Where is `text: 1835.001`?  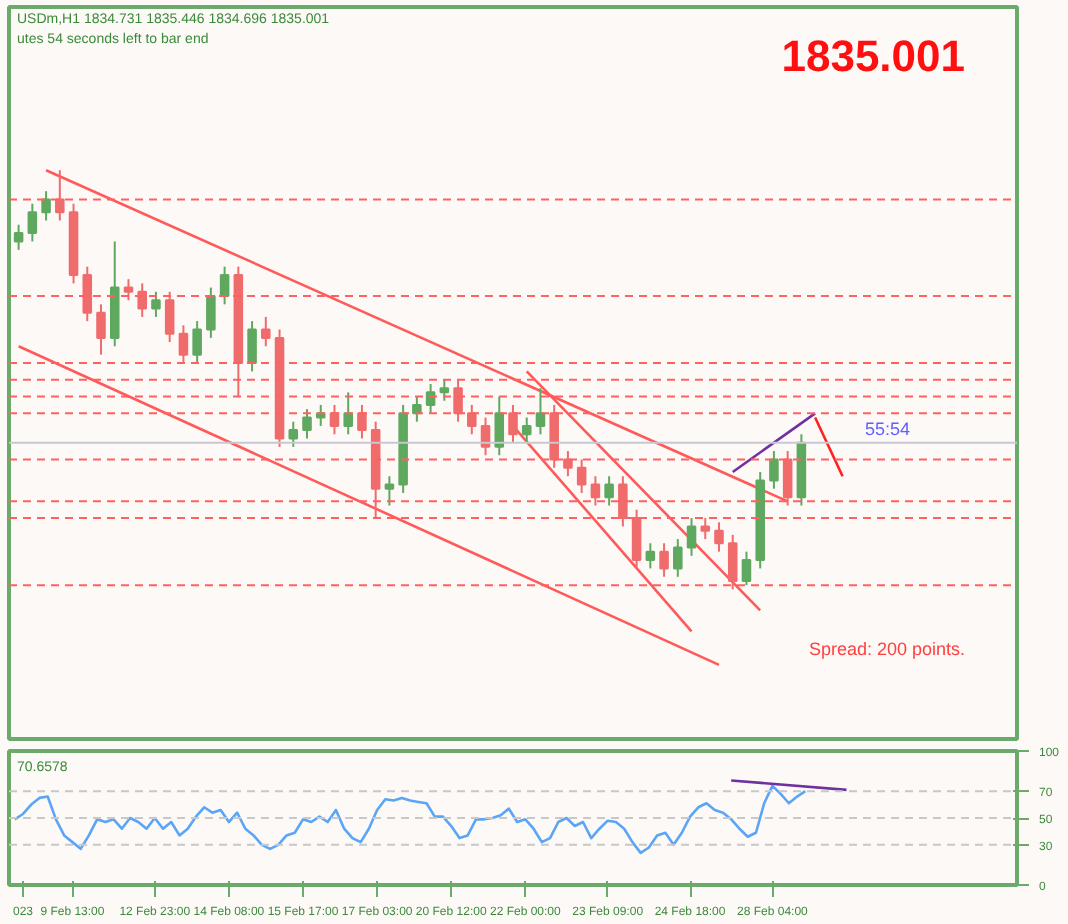
text: 1835.001 is located at coordinates (873, 56).